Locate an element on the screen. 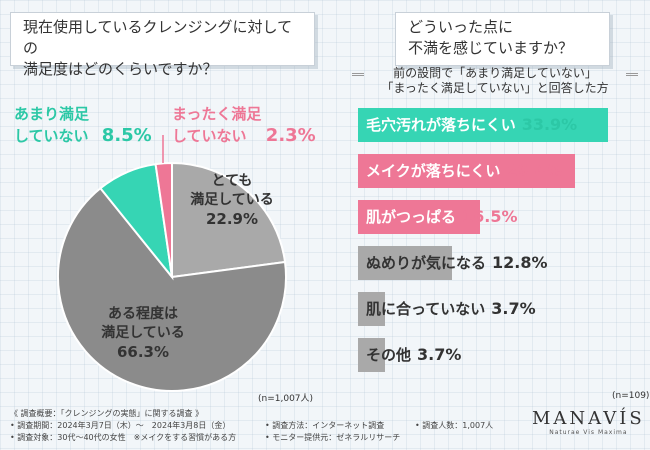 Image resolution: width=650 pixels, height=450 pixels. pie-label-not-at-all-line1: まったく満足 is located at coordinates (217, 114).